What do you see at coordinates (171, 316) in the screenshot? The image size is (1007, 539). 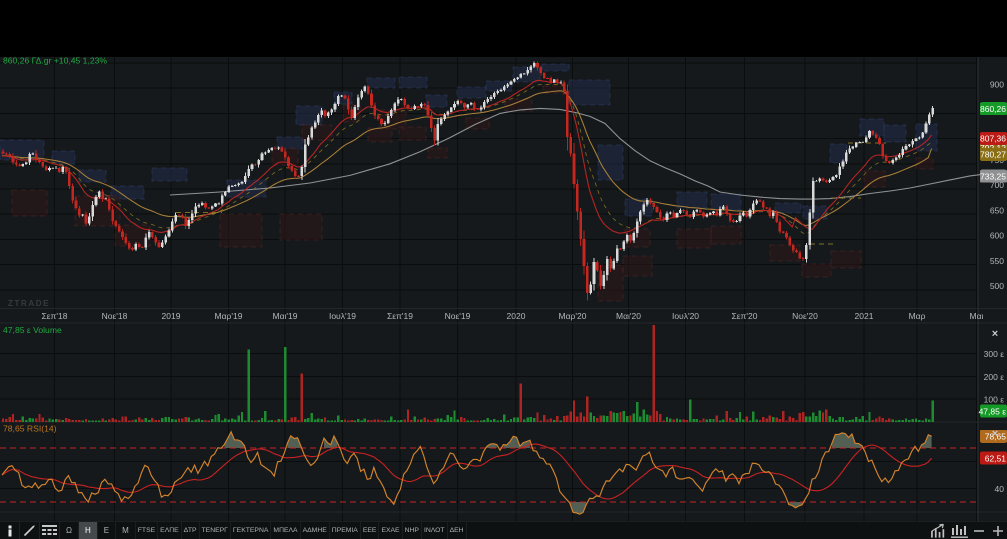 I see `svg-text: 2019` at bounding box center [171, 316].